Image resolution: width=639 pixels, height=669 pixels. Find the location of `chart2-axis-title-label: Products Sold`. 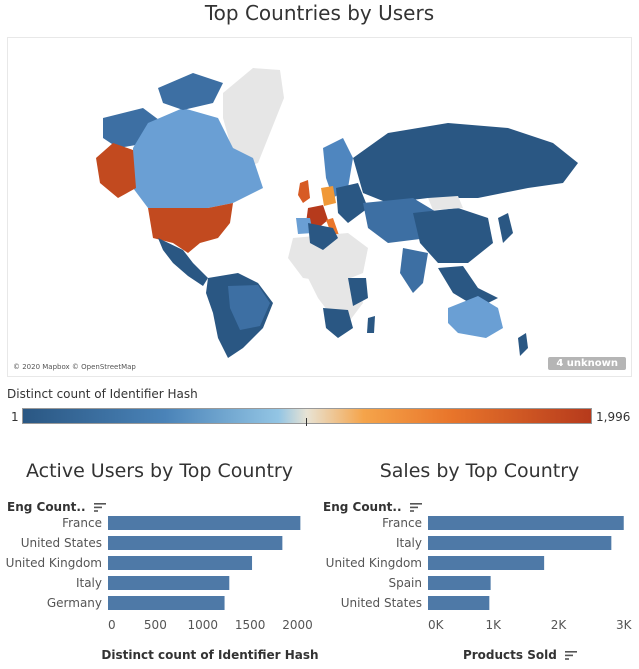

chart2-axis-title-label: Products Sold is located at coordinates (509, 655).